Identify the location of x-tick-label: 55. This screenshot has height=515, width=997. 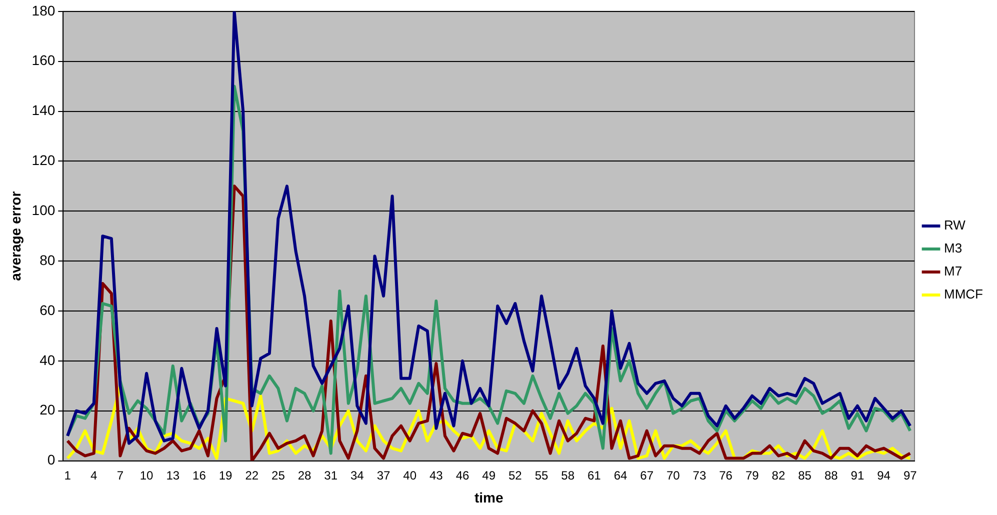
(541, 475).